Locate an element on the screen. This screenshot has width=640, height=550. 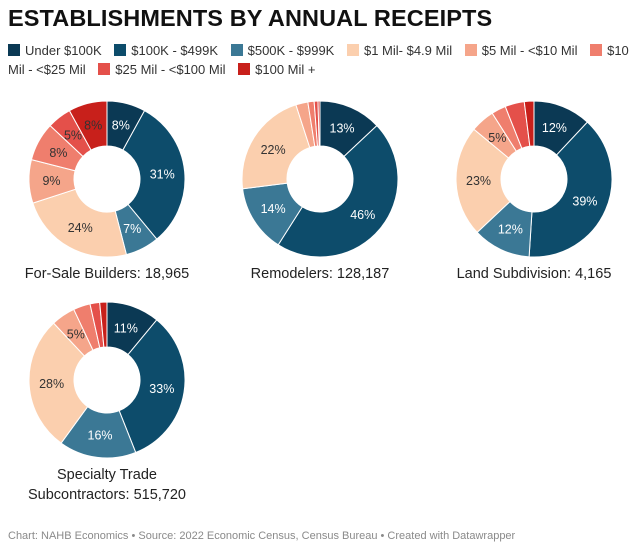
donut-chart-remodelers: 13% 46% 14% 22% is located at coordinates (320, 179).